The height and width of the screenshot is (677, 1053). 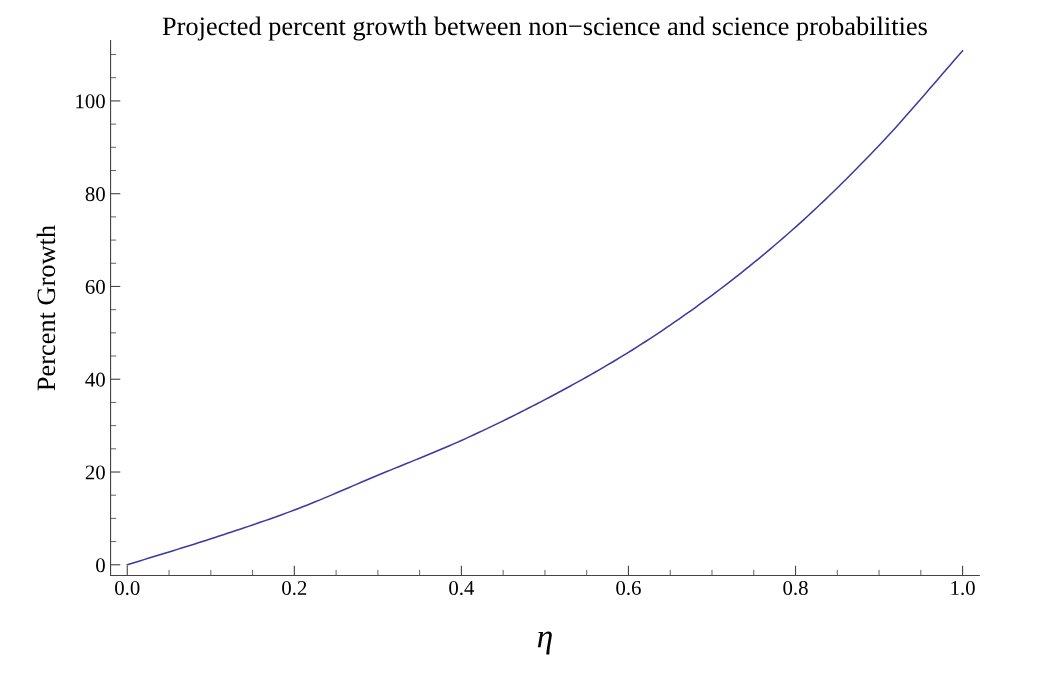 I want to click on y-tick-label: 60, so click(x=95, y=286).